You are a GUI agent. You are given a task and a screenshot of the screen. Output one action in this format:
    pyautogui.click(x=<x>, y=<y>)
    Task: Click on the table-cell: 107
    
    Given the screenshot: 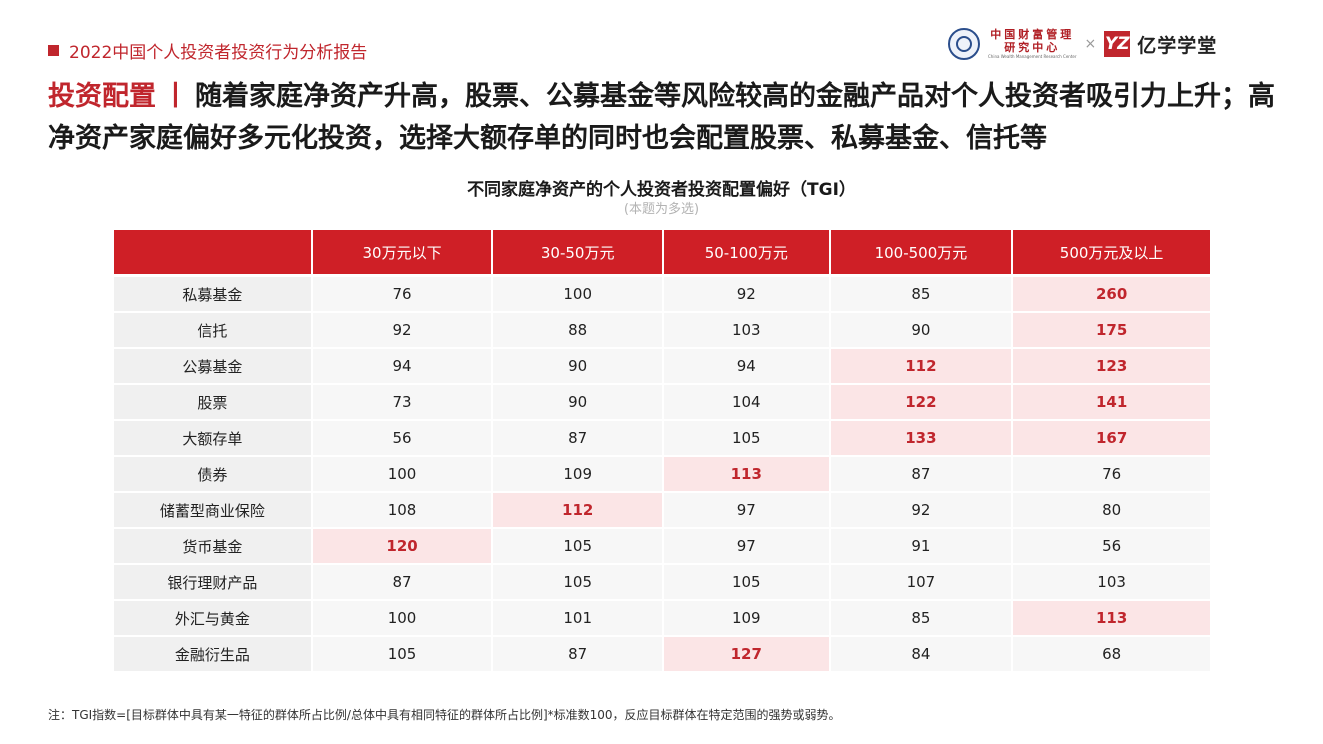 What is the action you would take?
    pyautogui.click(x=921, y=583)
    